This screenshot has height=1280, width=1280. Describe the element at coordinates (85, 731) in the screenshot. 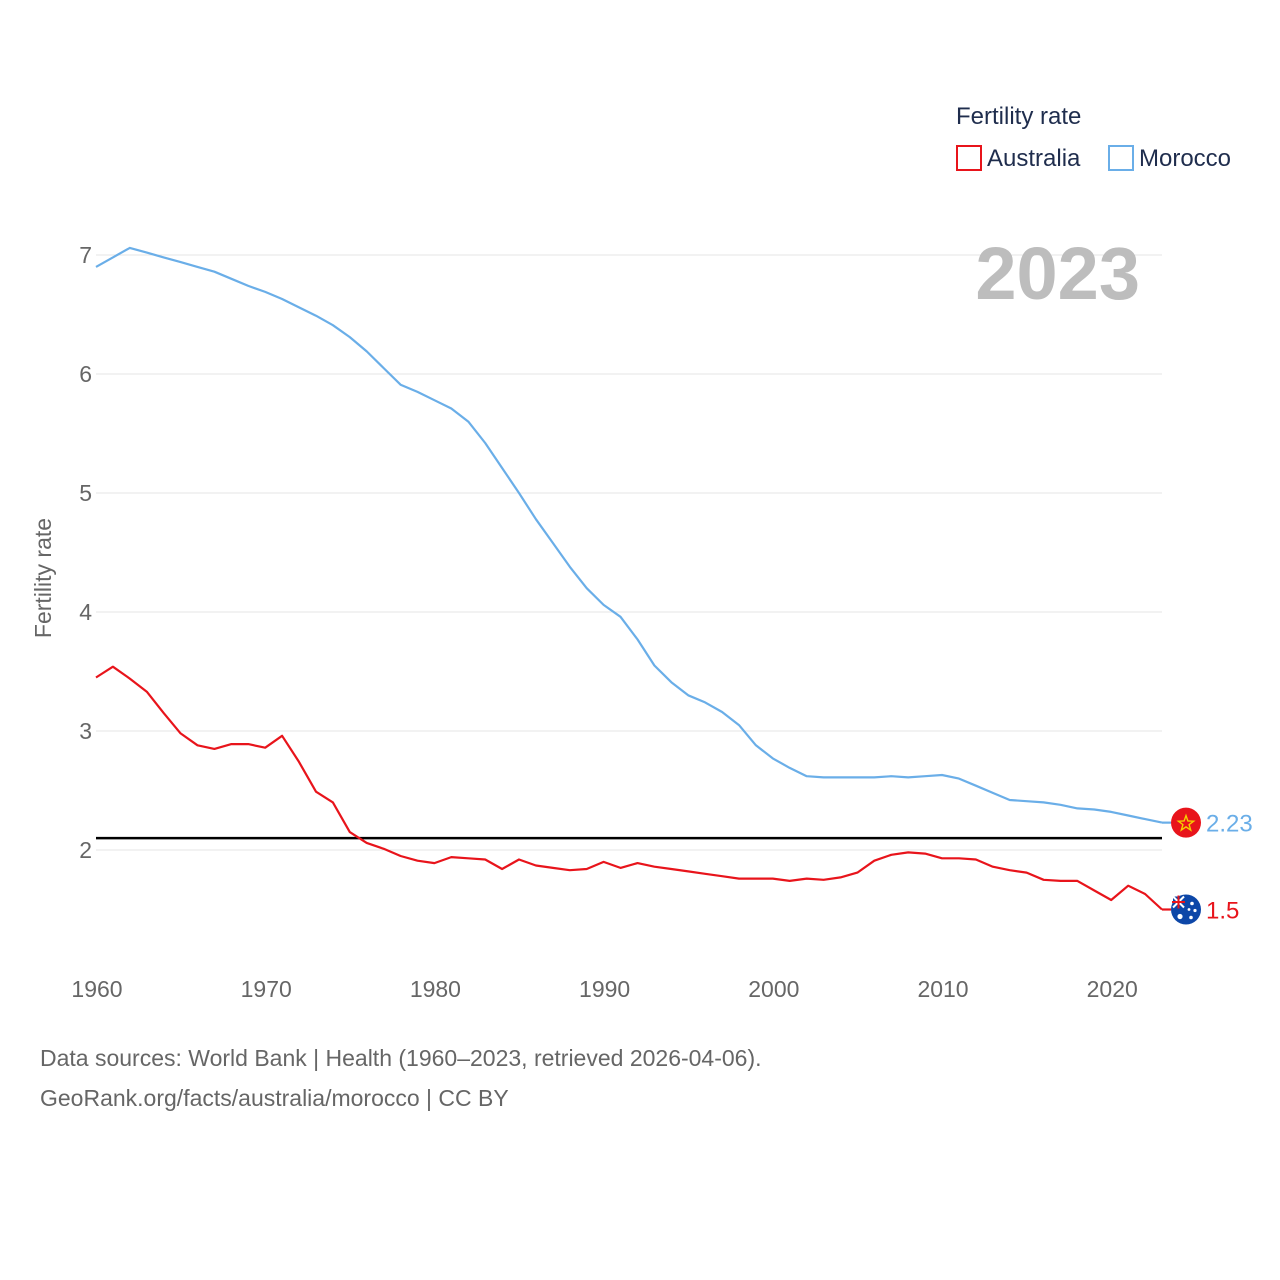

I see `y-tick-3: 3` at that location.